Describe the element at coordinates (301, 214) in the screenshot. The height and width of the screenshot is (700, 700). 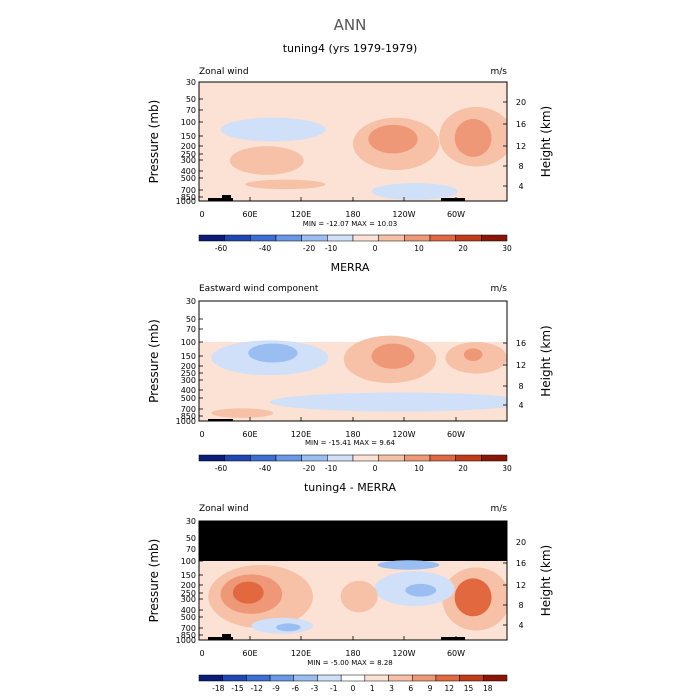
I see `x-tick-label: 120E` at that location.